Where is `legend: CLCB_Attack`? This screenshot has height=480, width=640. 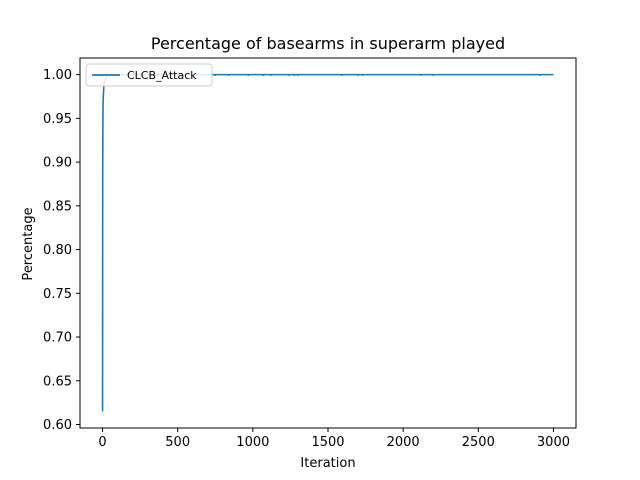
legend: CLCB_Attack is located at coordinates (149, 75).